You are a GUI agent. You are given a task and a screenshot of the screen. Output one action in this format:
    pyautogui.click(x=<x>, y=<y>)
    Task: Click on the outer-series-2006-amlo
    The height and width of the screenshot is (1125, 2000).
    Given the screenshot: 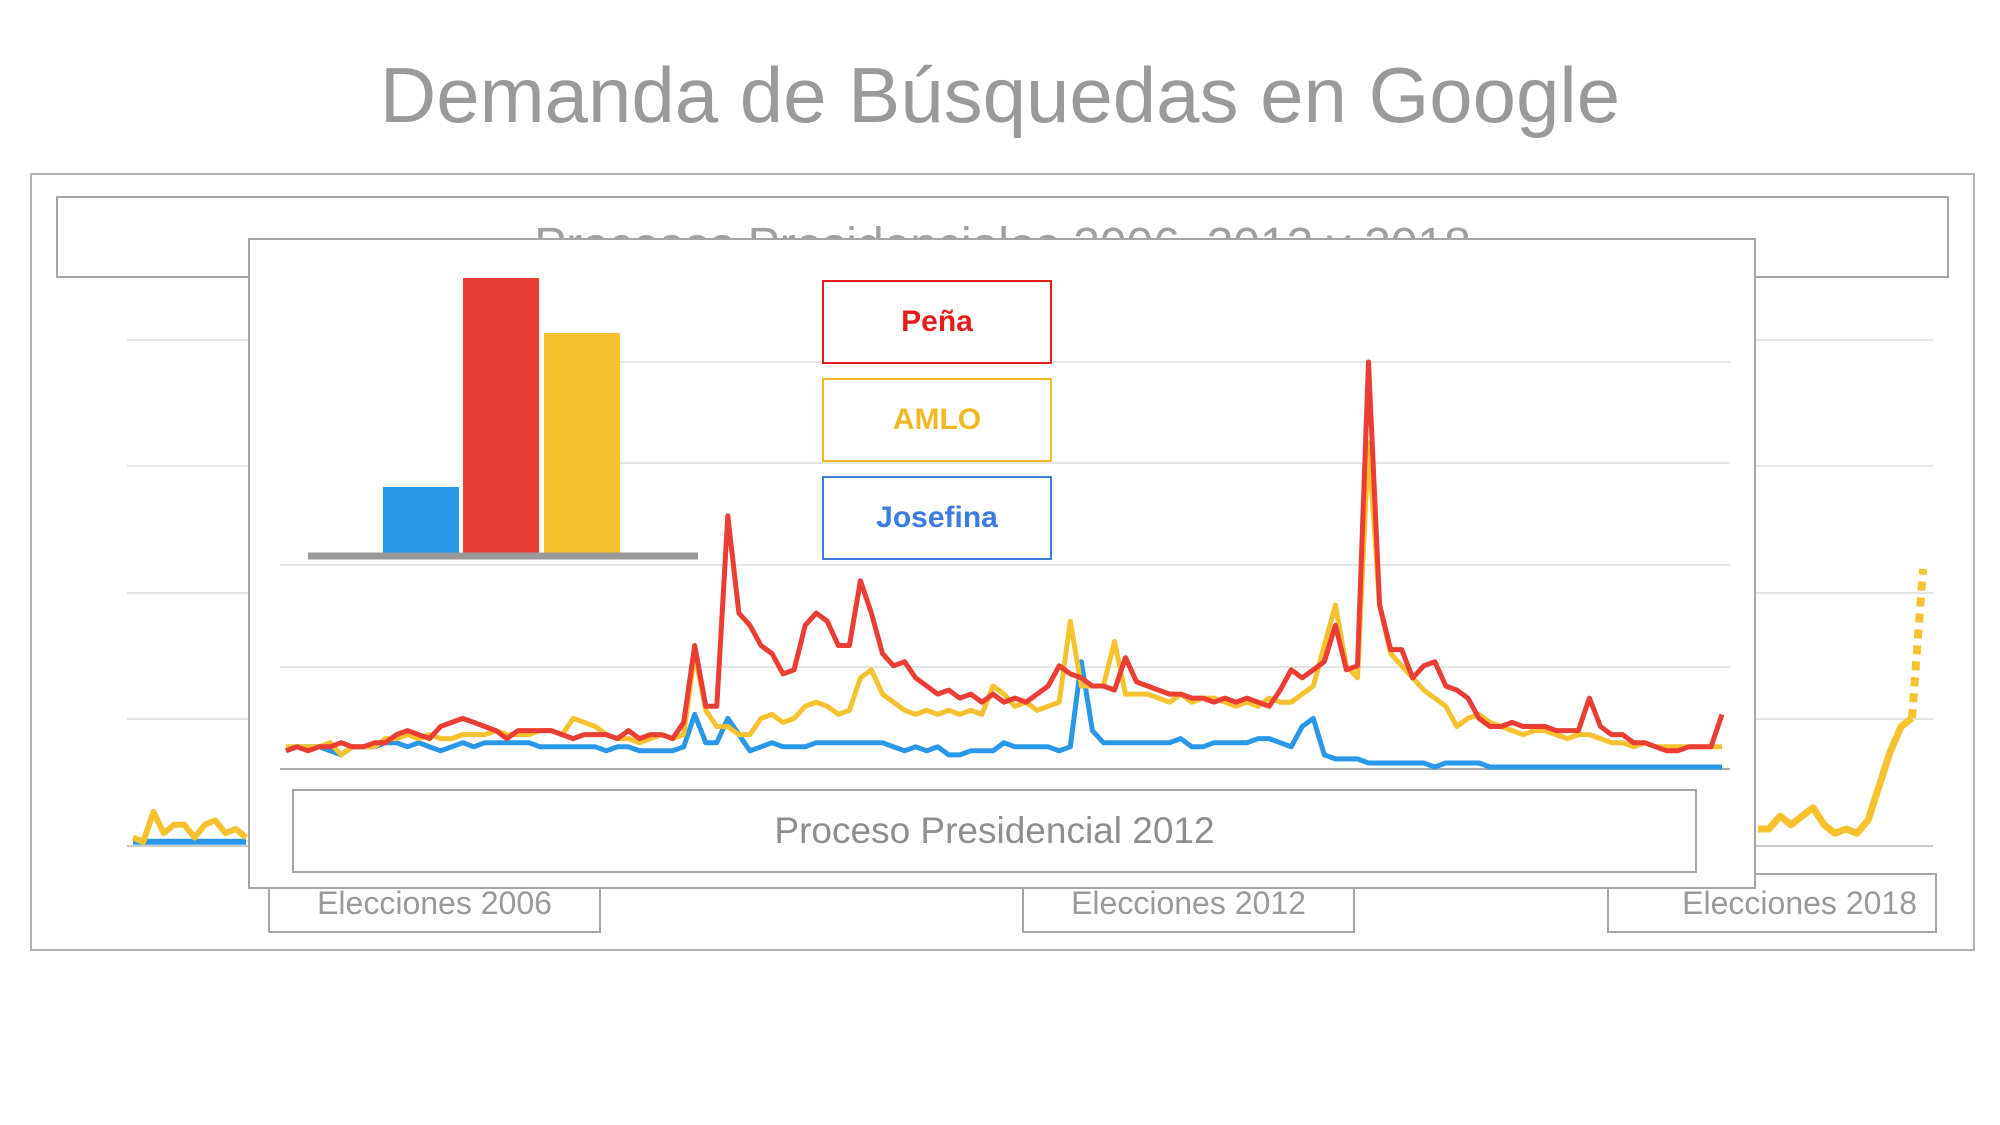 What is the action you would take?
    pyautogui.click(x=189, y=826)
    